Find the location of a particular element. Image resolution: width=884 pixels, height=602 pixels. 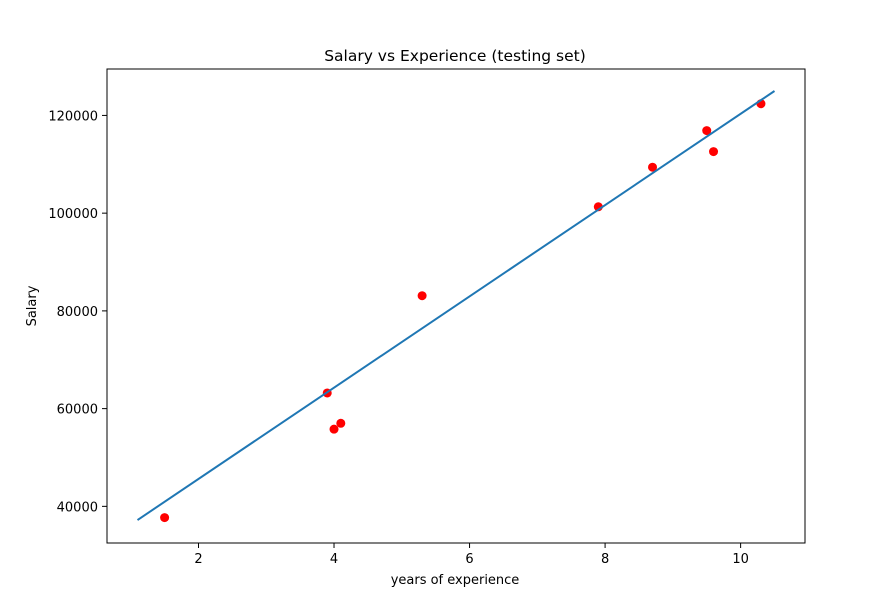

x-tick-label: 8 is located at coordinates (605, 559).